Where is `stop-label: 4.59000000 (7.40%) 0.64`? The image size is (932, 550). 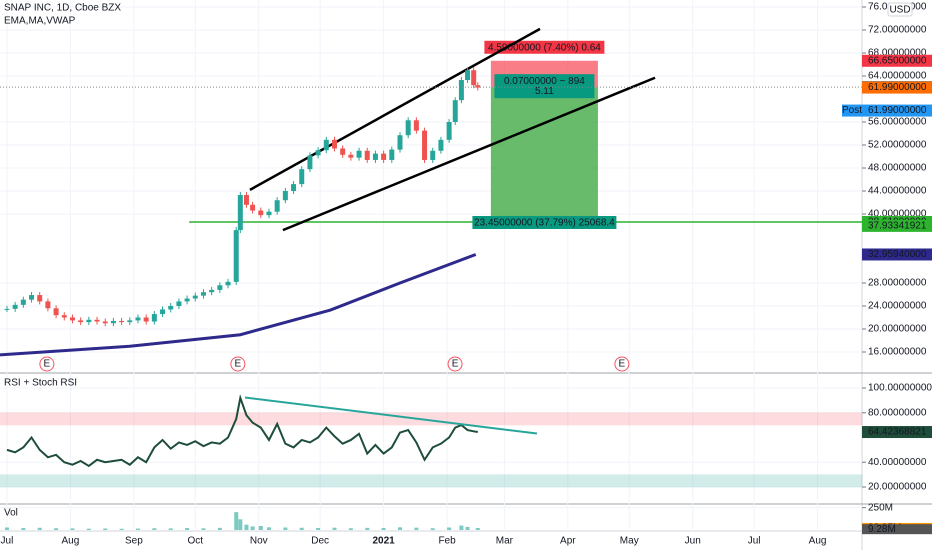
stop-label: 4.59000000 (7.40%) 0.64 is located at coordinates (544, 47).